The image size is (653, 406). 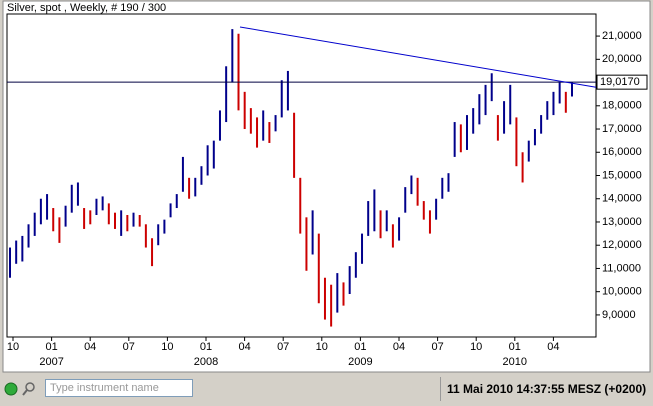 I want to click on status-time: 11 Mai 2010 14:37:55 MESZ (+0200), so click(x=545, y=389).